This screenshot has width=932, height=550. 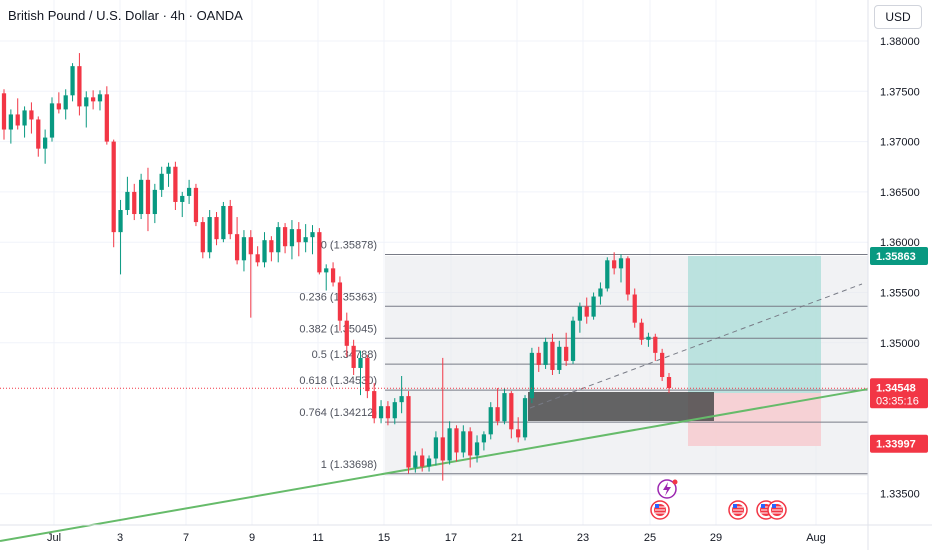 What do you see at coordinates (816, 538) in the screenshot?
I see `time-tick-label: Aug` at bounding box center [816, 538].